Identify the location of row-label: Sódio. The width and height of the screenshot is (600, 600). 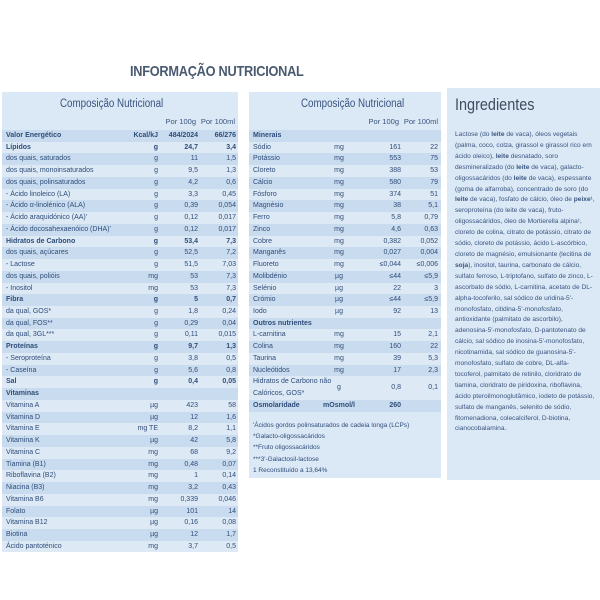
(262, 147).